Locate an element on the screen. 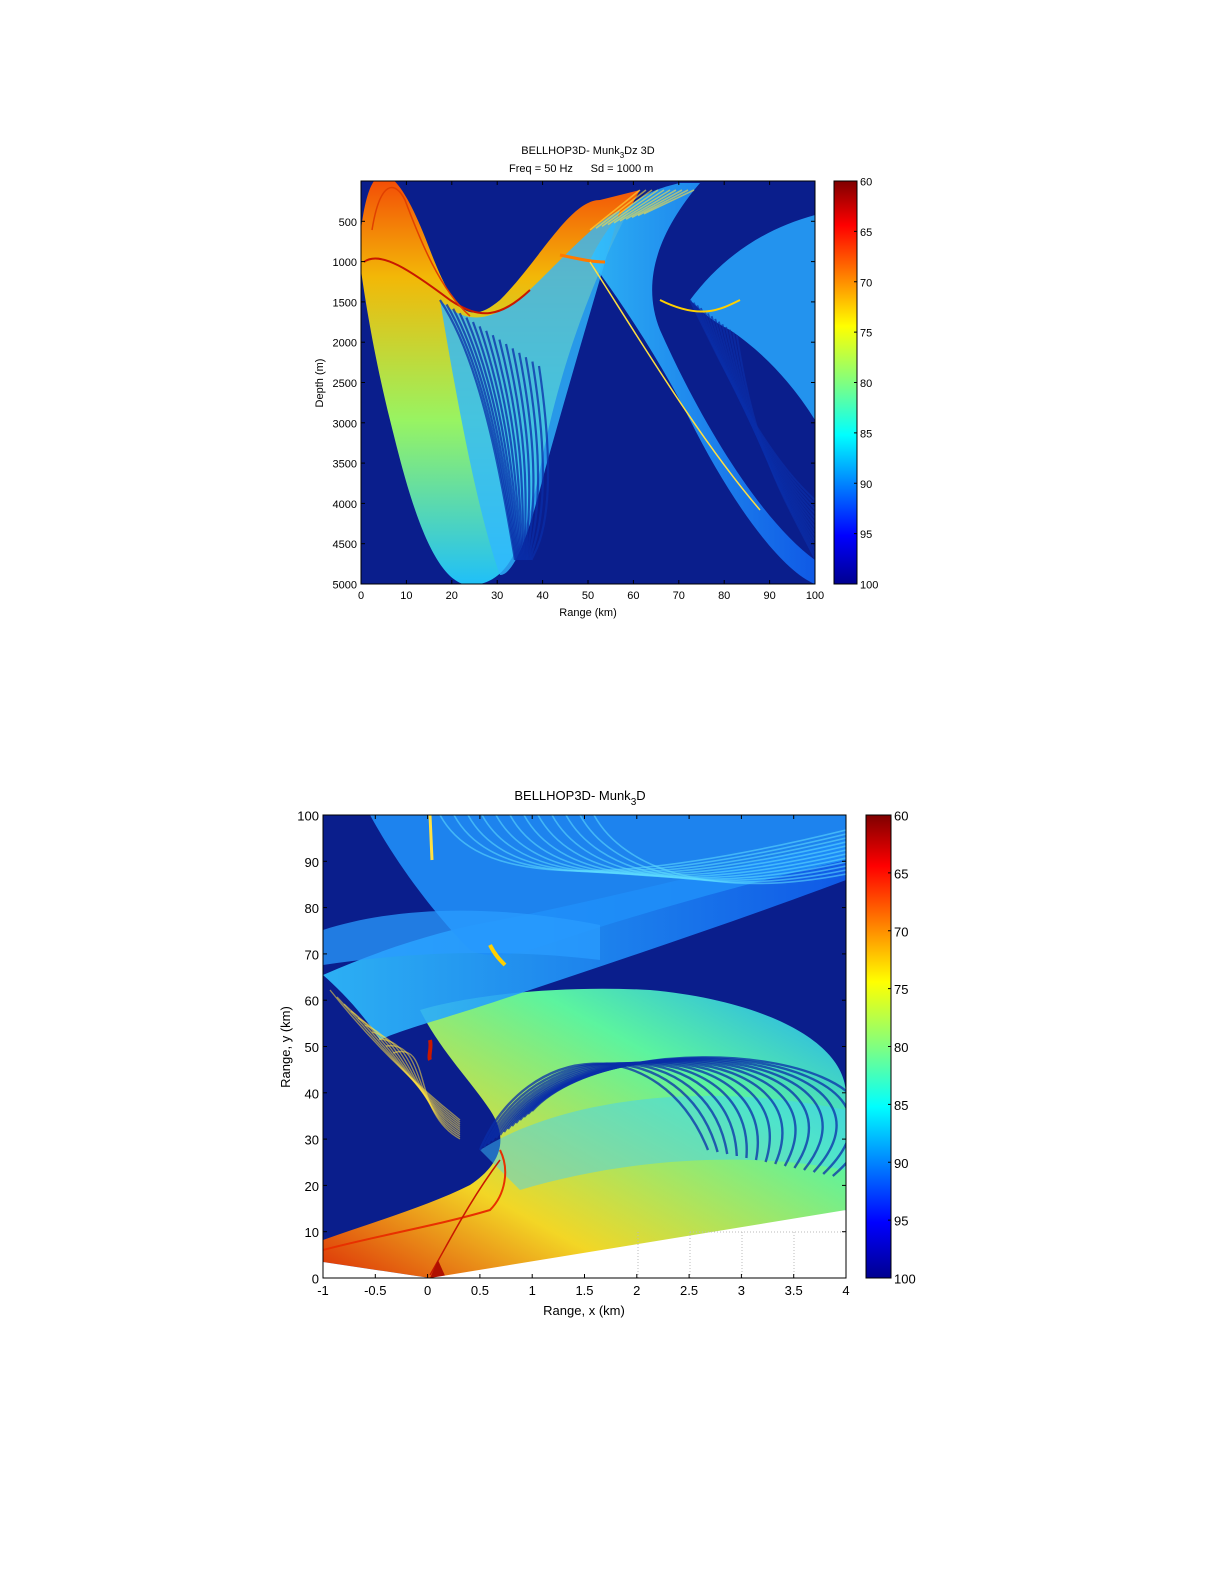  y-tick-label: 20 is located at coordinates (312, 1186).